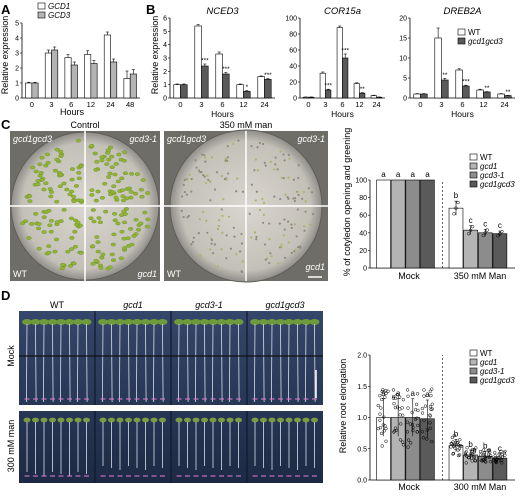  I want to click on chart-title: NCED3, so click(222, 11).